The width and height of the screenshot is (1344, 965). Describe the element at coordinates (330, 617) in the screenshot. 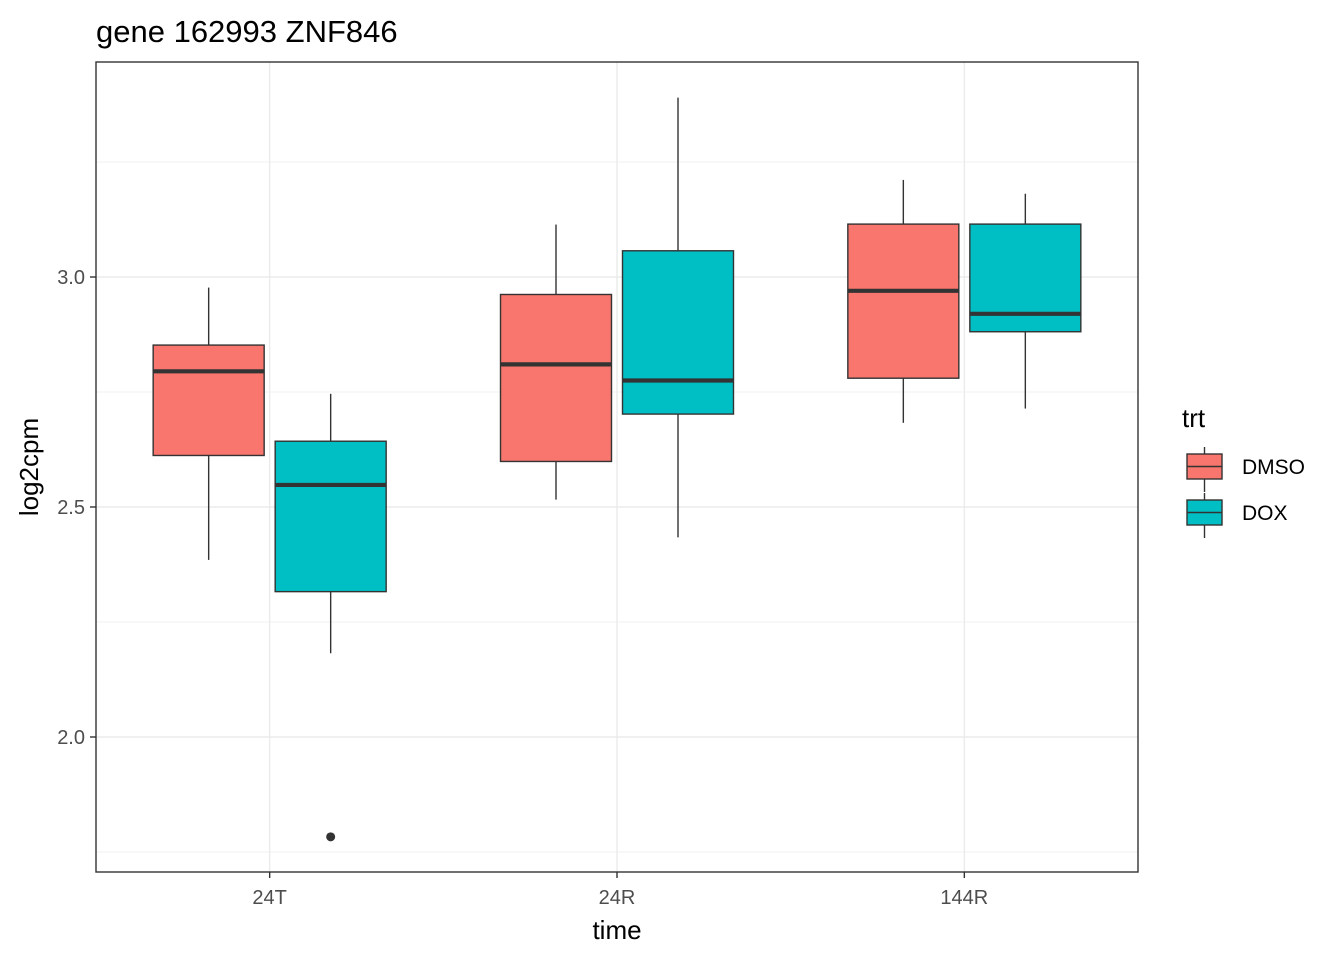

I see `box-dox-24t` at that location.